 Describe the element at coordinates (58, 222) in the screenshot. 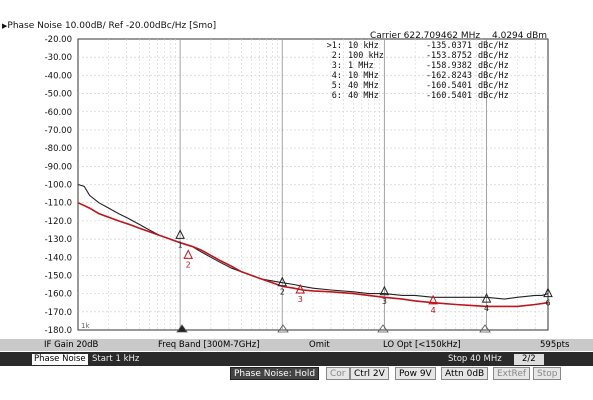

I see `y-tick-label: -120.0` at that location.